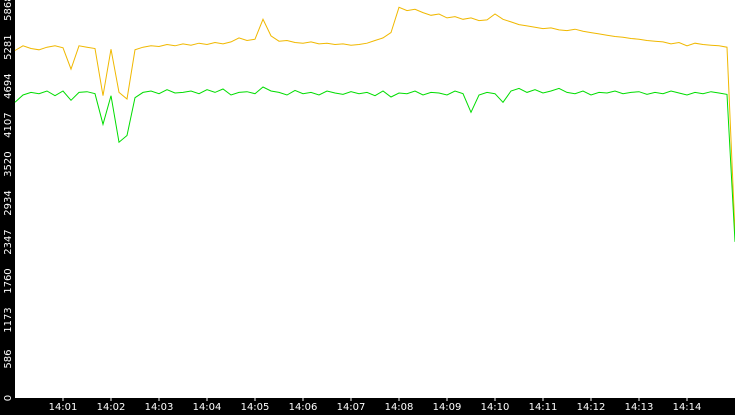 The height and width of the screenshot is (415, 735). I want to click on x-tick-label: 14:08, so click(399, 407).